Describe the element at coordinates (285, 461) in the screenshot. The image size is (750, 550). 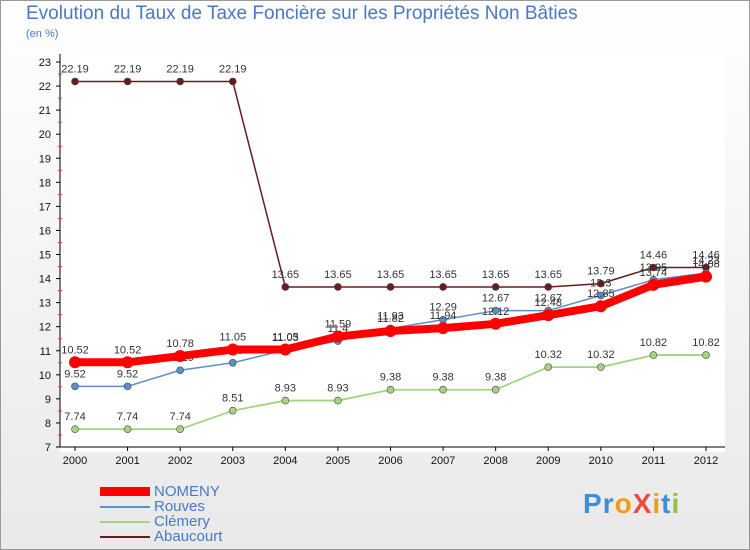
I see `x-tick-label: 2004` at that location.